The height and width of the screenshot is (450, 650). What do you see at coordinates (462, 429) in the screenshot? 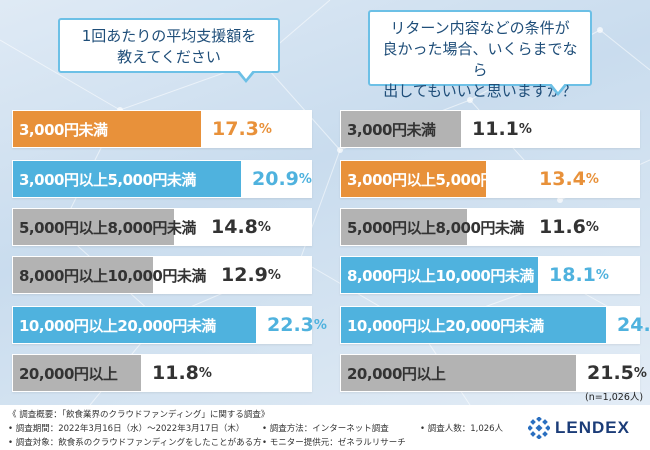
I see `survey-count: • 調査人数：1,026人` at bounding box center [462, 429].